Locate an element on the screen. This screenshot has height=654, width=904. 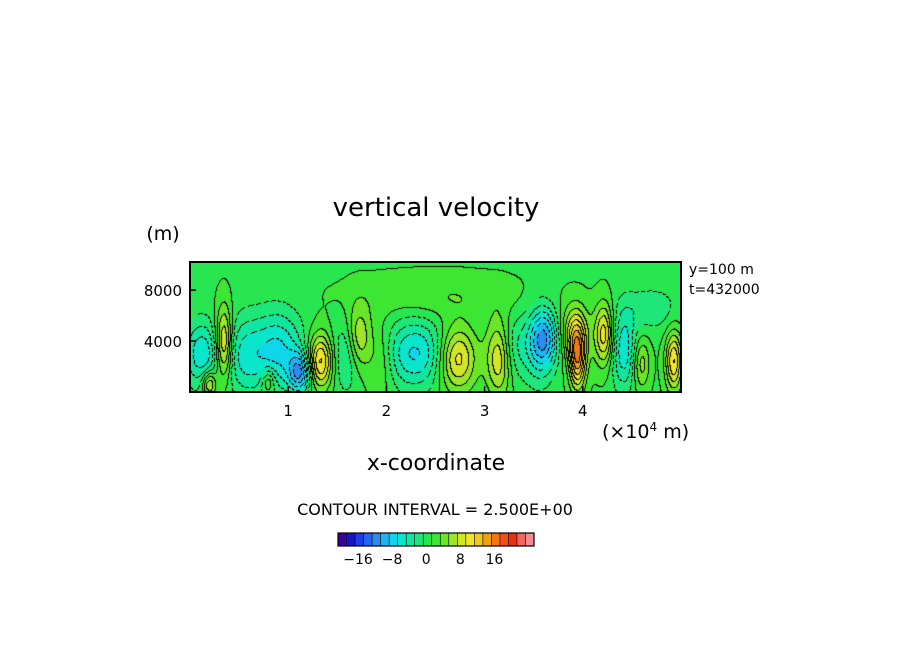
colorbar-labels: −16 −8 0 8 16 is located at coordinates (423, 560).